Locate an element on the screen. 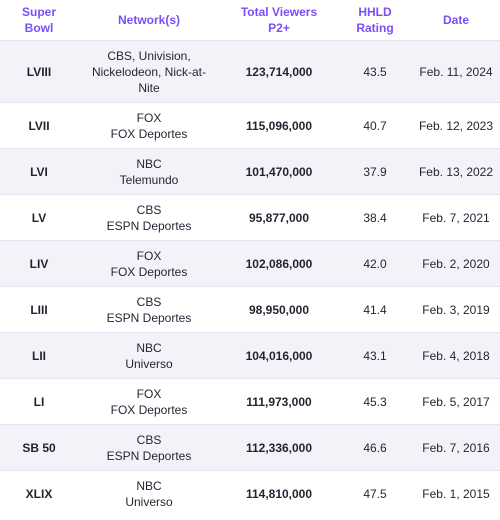  cell-hhld-rating: 37.9 is located at coordinates (375, 171).